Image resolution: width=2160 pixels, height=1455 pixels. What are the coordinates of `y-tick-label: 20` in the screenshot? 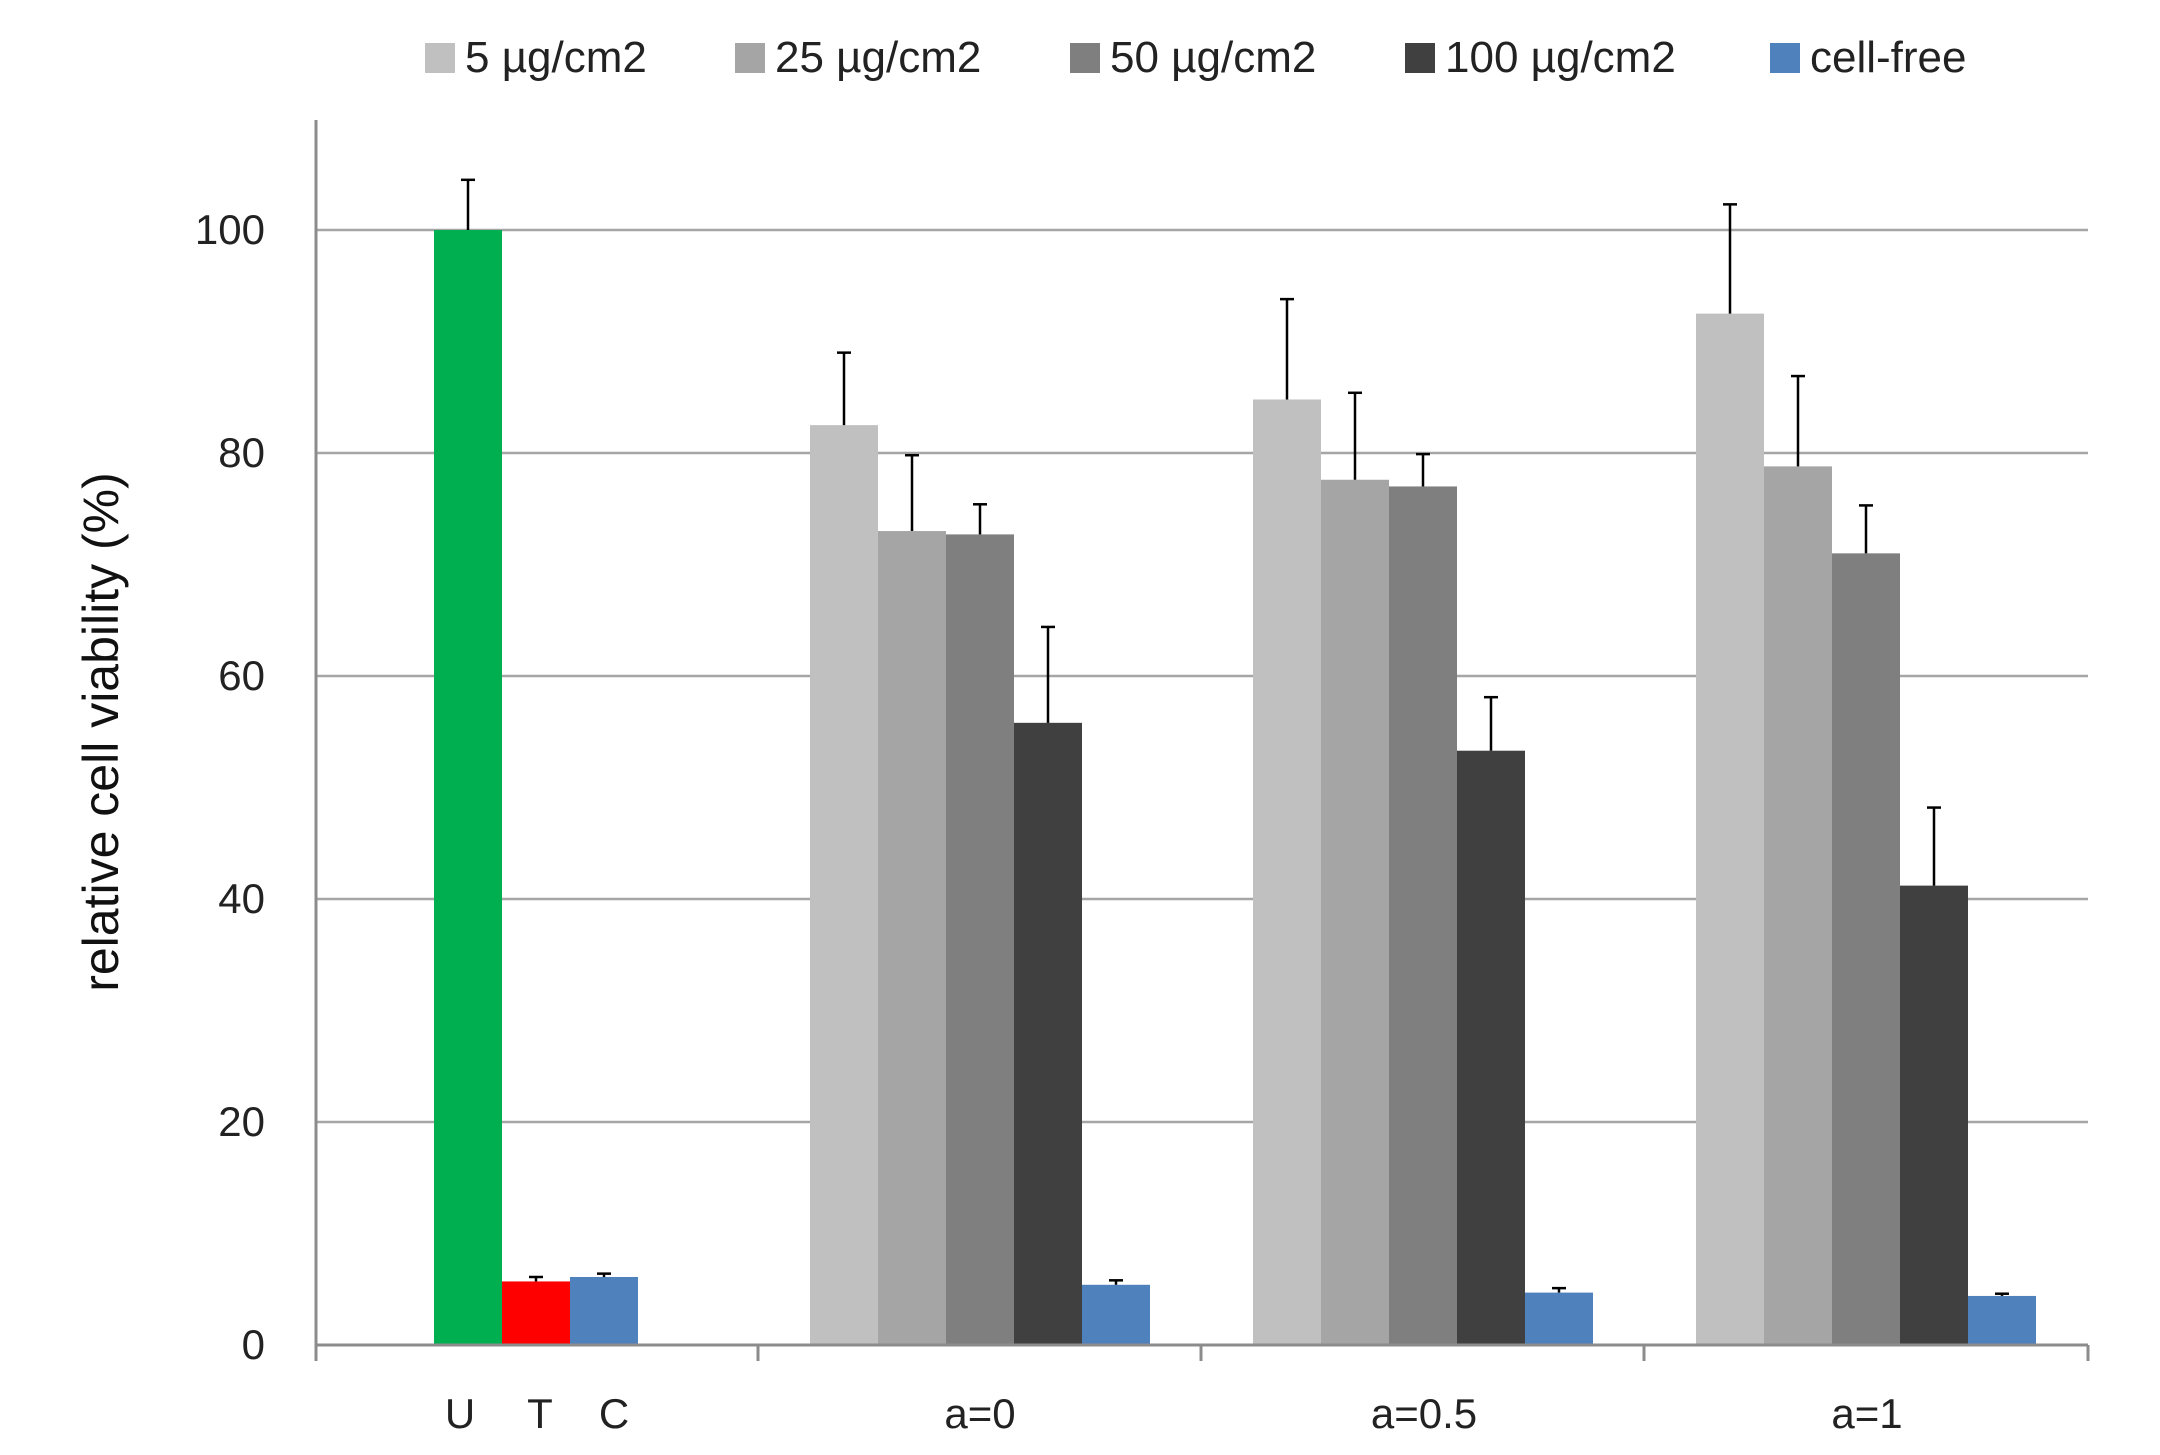 It's located at (241, 1121).